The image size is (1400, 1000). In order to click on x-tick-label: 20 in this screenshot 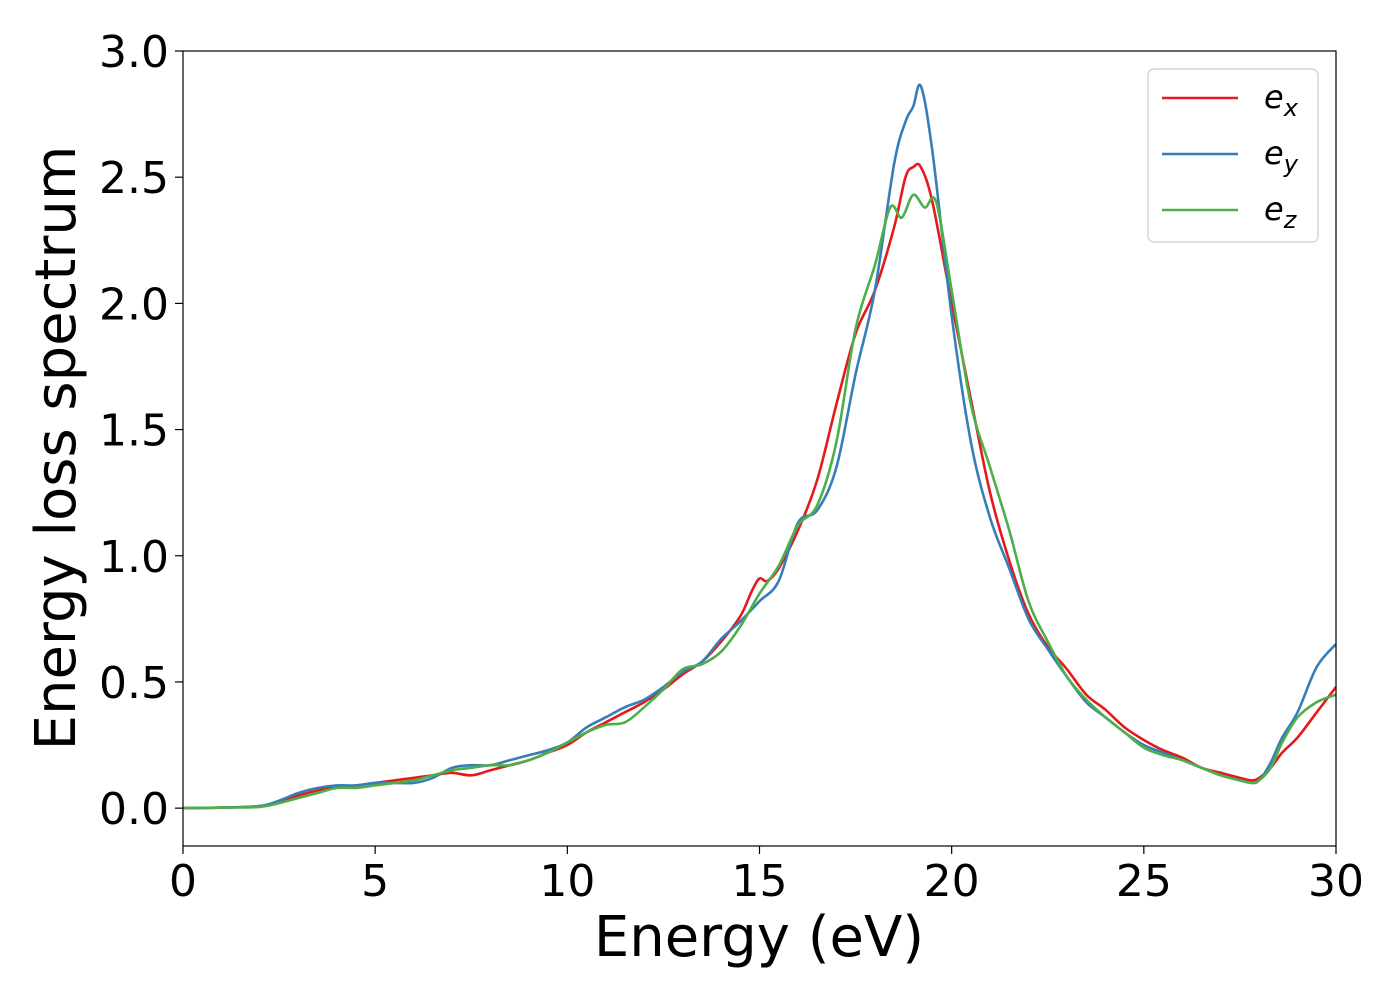, I will do `click(952, 881)`.